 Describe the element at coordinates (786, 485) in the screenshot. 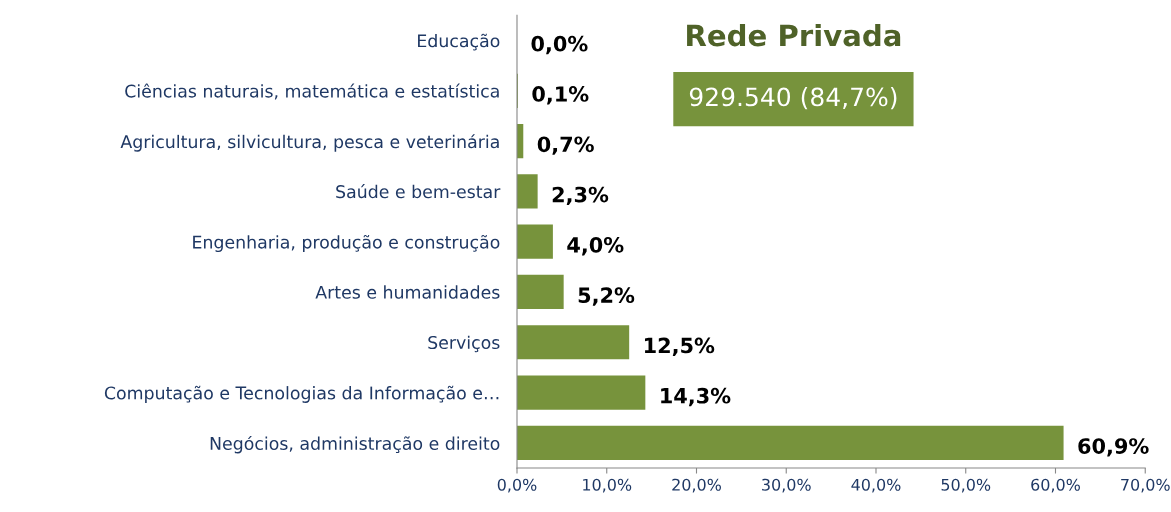

I see `x-tick-label: 30,0%` at that location.